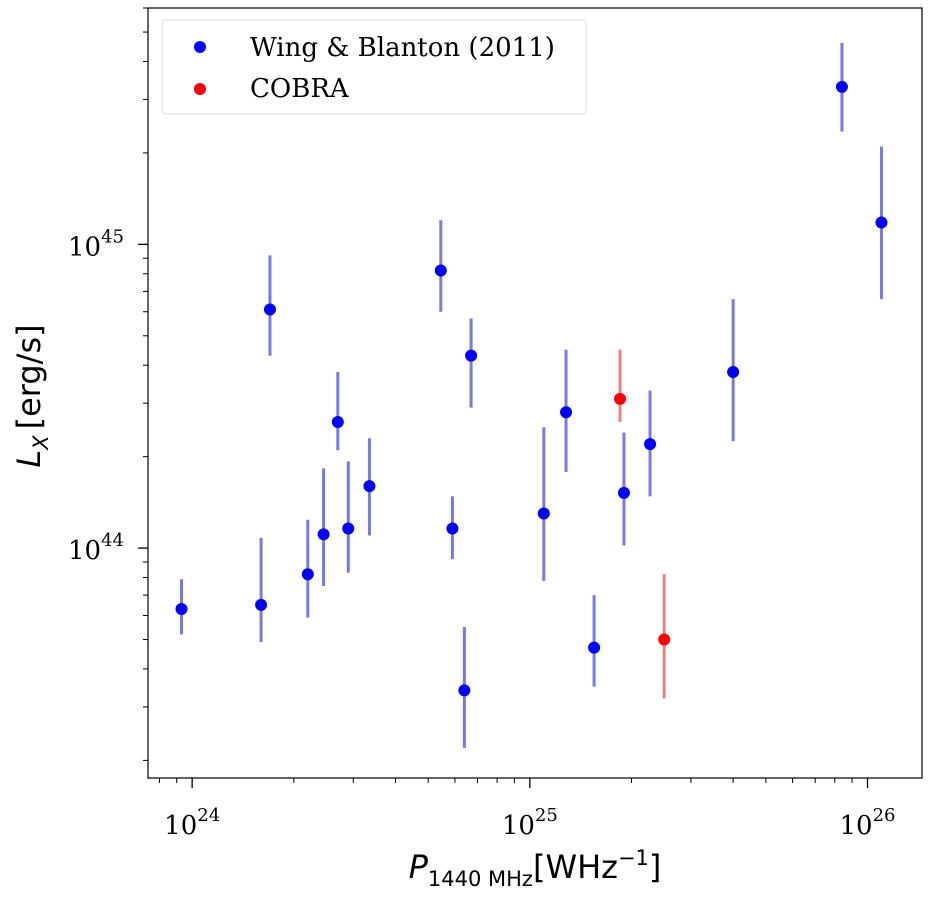 The image size is (932, 897). What do you see at coordinates (41, 443) in the screenshot?
I see `y-axis-label-subscript: X` at bounding box center [41, 443].